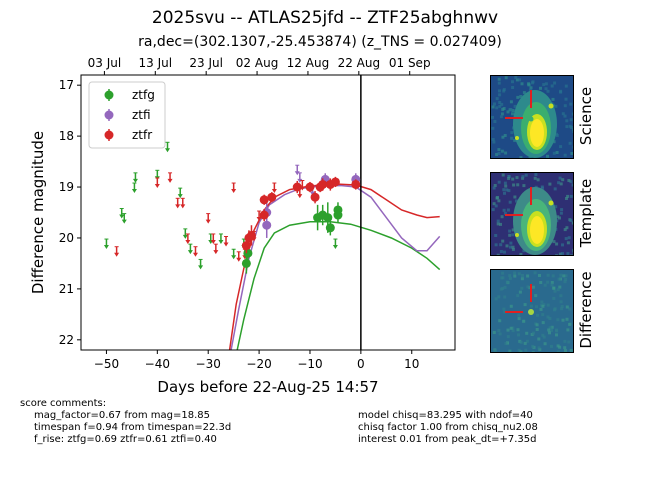  Describe the element at coordinates (143, 95) in the screenshot. I see `legend-label: ztfg` at that location.